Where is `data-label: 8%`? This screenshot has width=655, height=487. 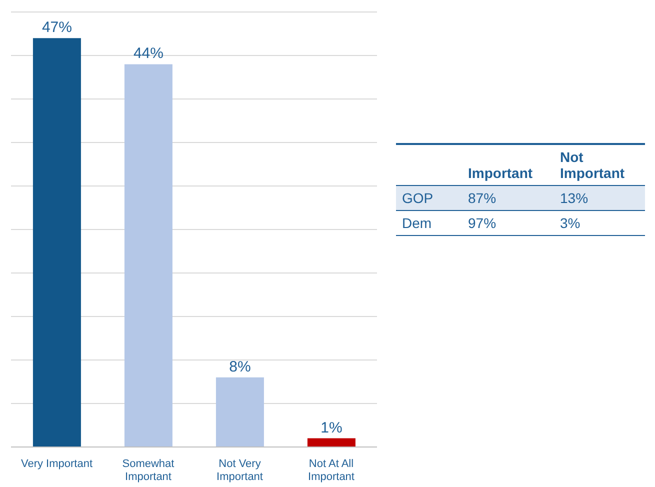 data-label: 8% is located at coordinates (240, 367).